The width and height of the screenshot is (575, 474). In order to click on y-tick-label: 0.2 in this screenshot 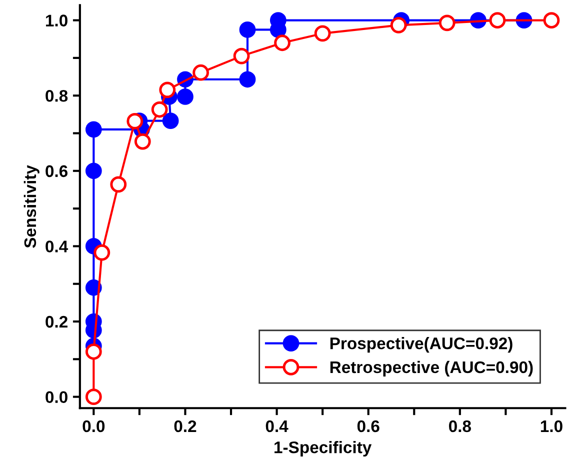, I will do `click(57, 322)`.